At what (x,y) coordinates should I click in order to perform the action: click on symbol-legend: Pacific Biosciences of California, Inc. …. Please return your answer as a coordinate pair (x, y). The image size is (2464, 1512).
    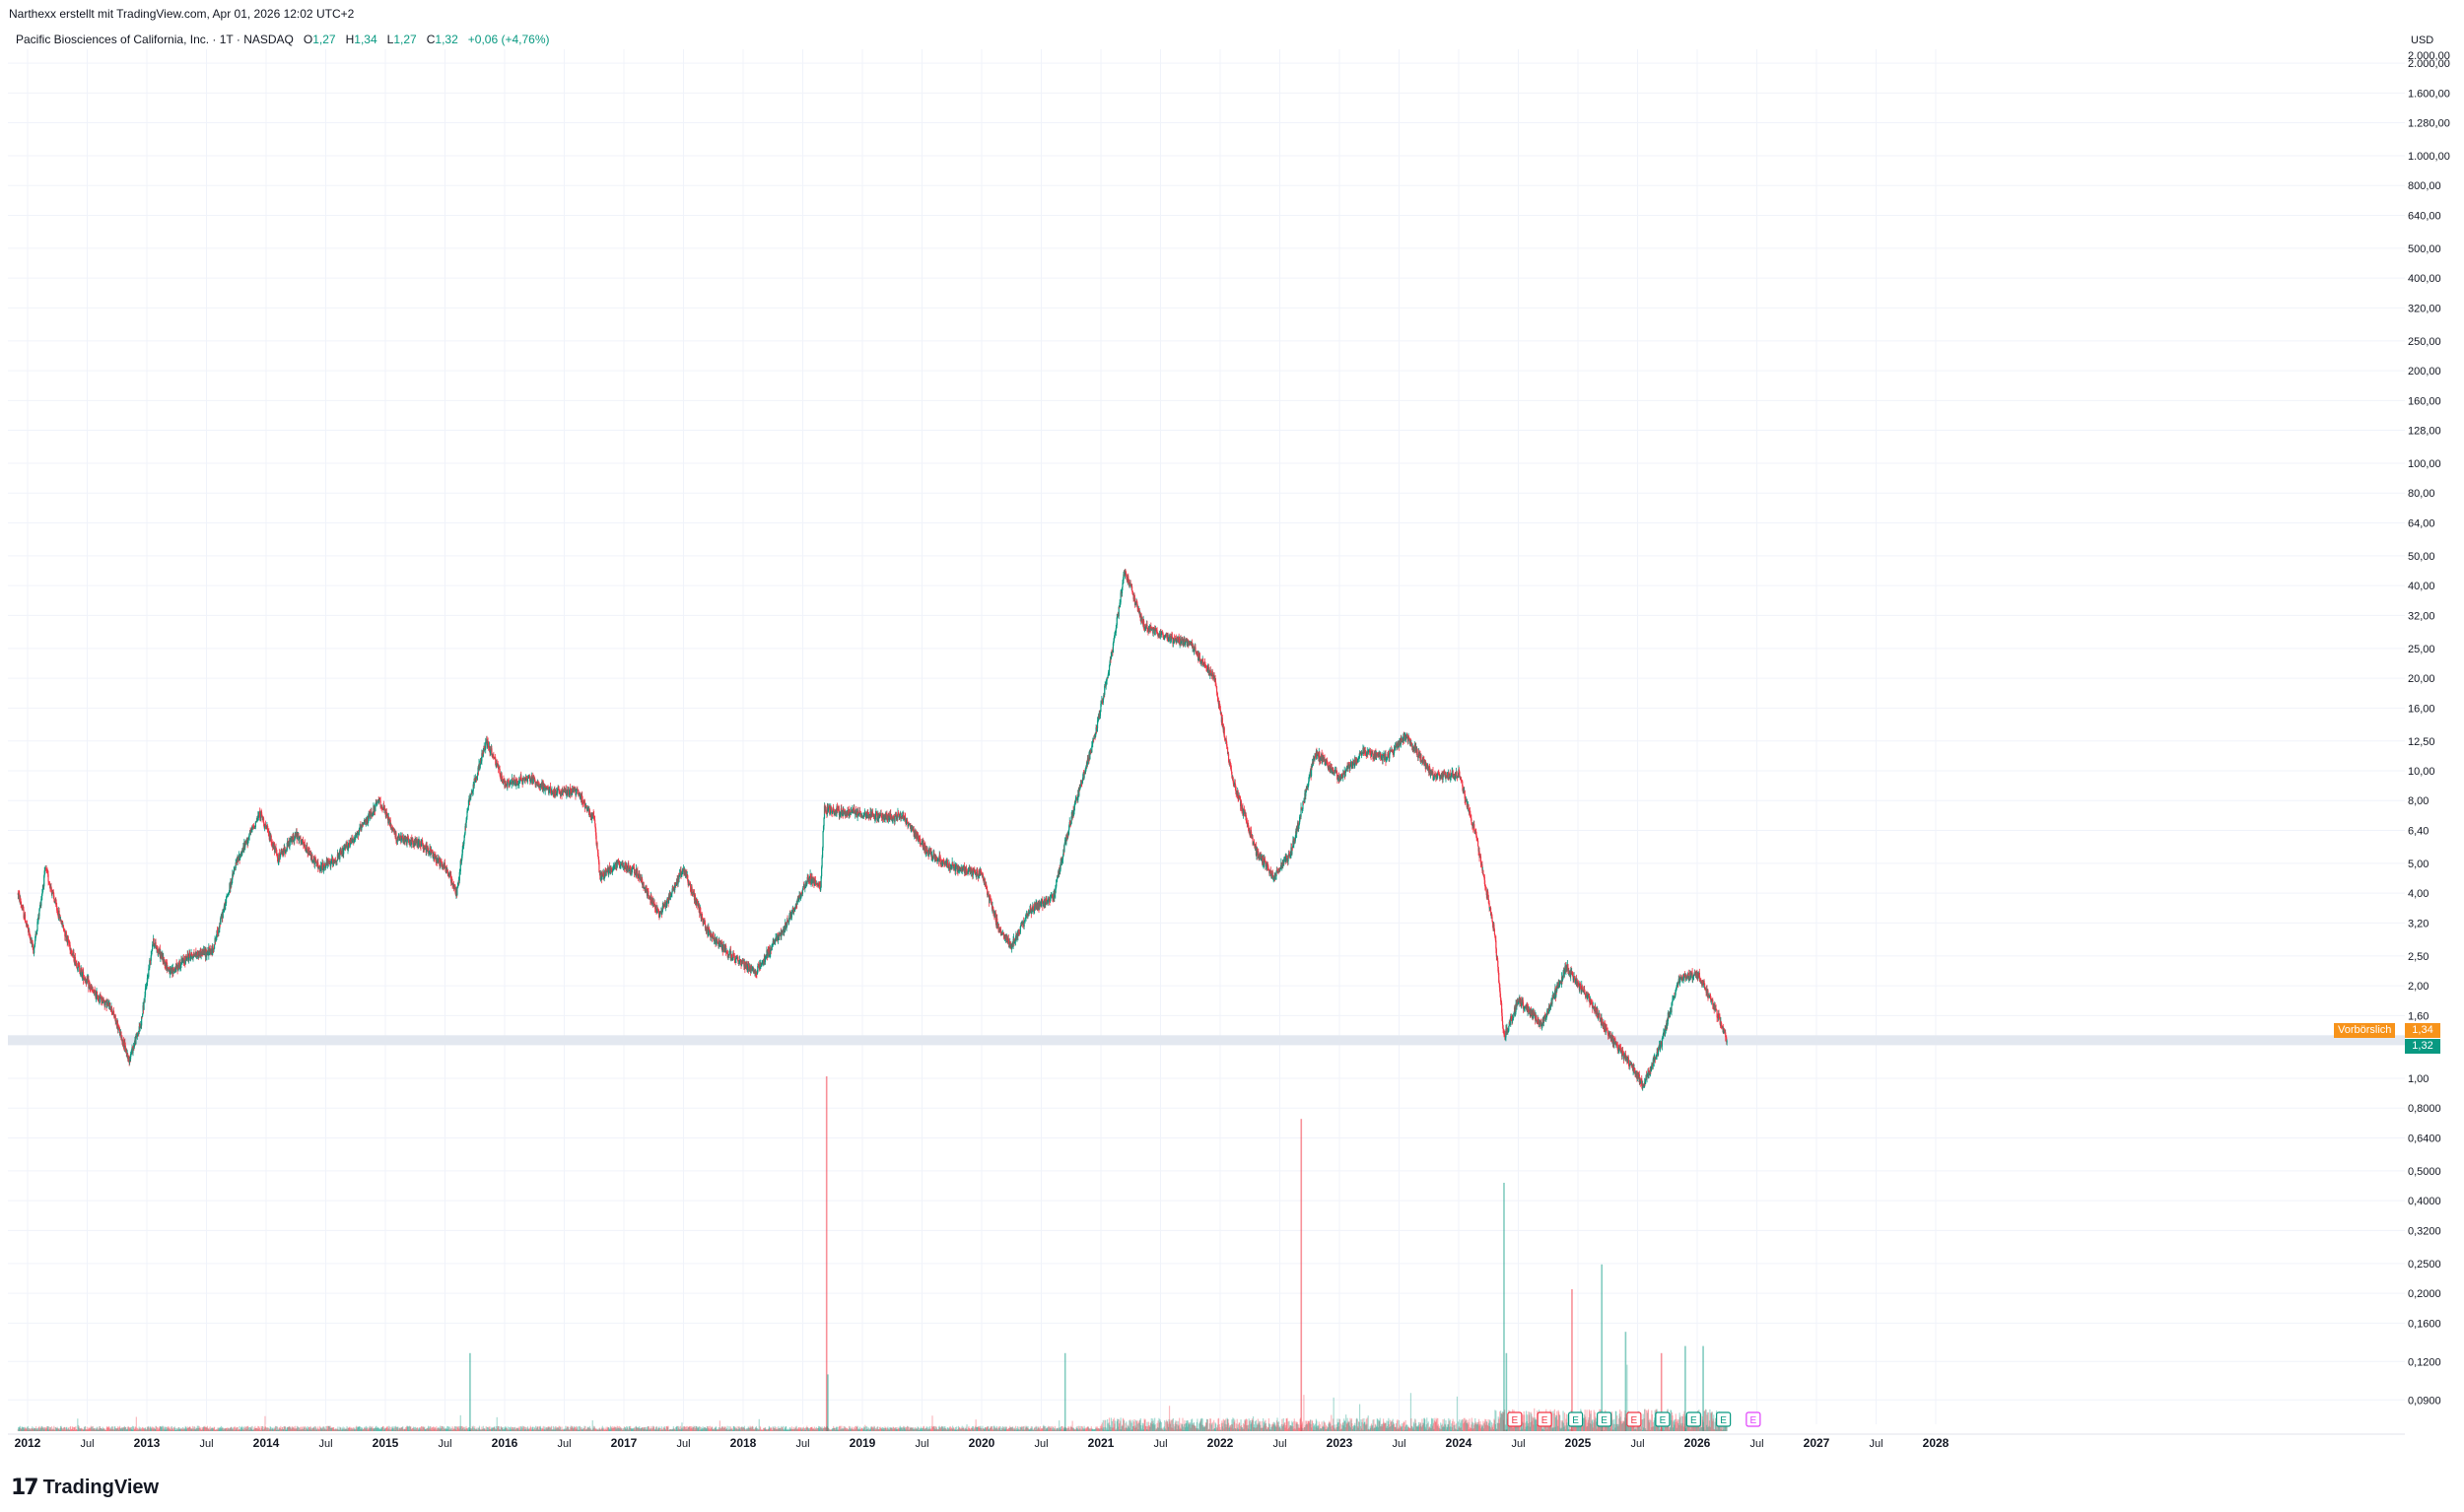
    Looking at the image, I should click on (283, 40).